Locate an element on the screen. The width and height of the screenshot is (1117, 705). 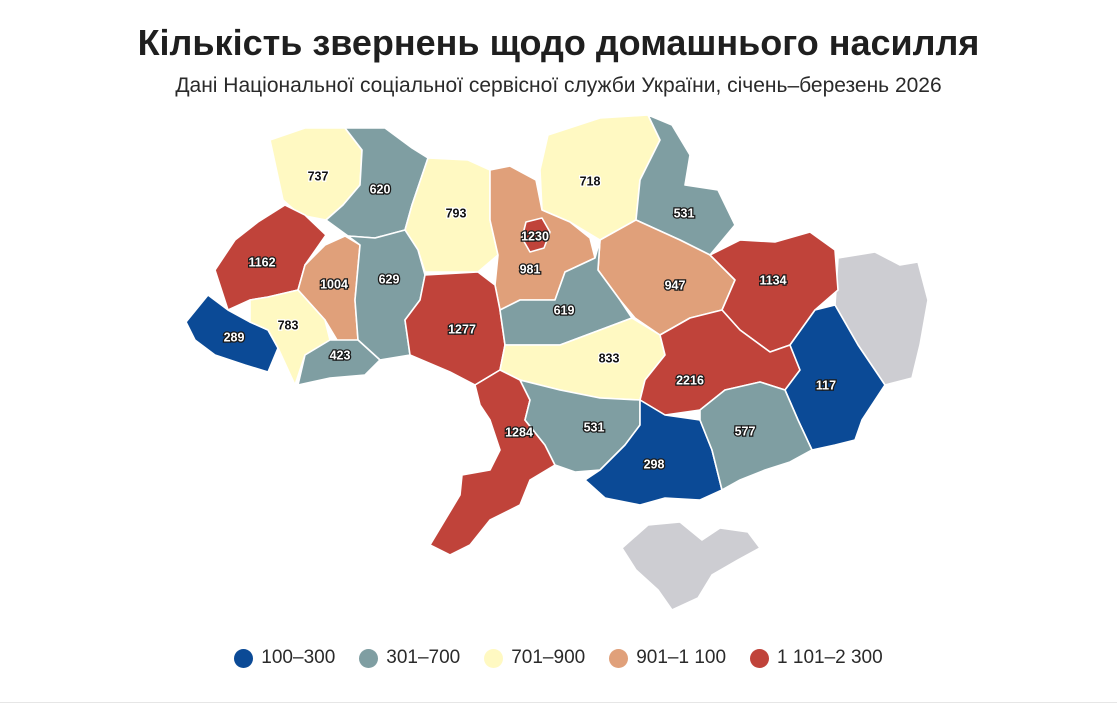
legend-item-3: 701–900 is located at coordinates (534, 658).